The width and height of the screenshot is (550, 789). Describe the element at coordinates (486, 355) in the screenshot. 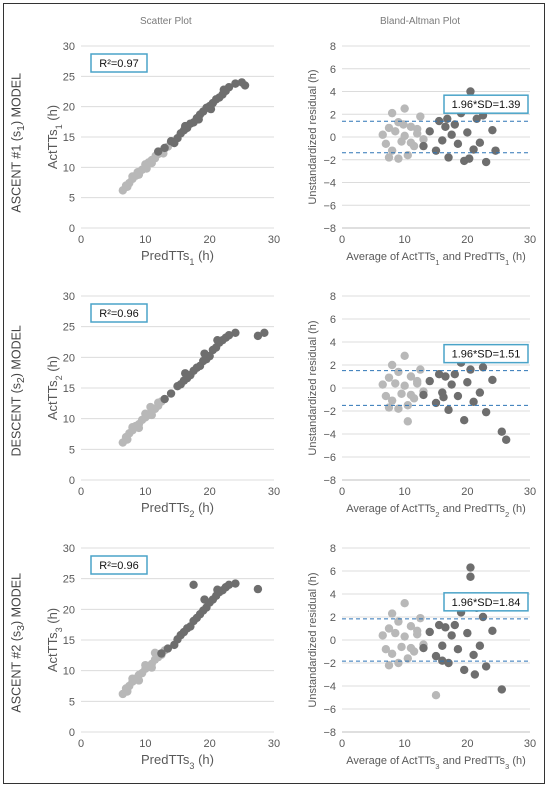

I see `annotation-text: 1.96*SD=1.51` at that location.